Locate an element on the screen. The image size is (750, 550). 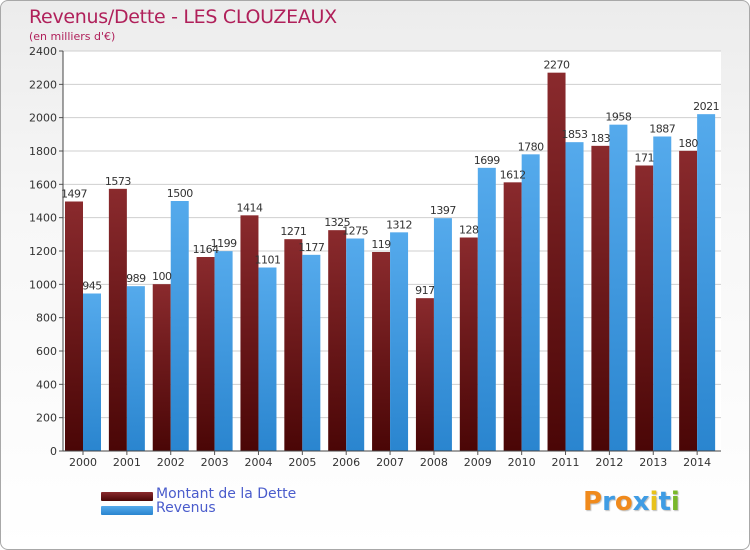
y-tick-label: 0 is located at coordinates (53, 451).